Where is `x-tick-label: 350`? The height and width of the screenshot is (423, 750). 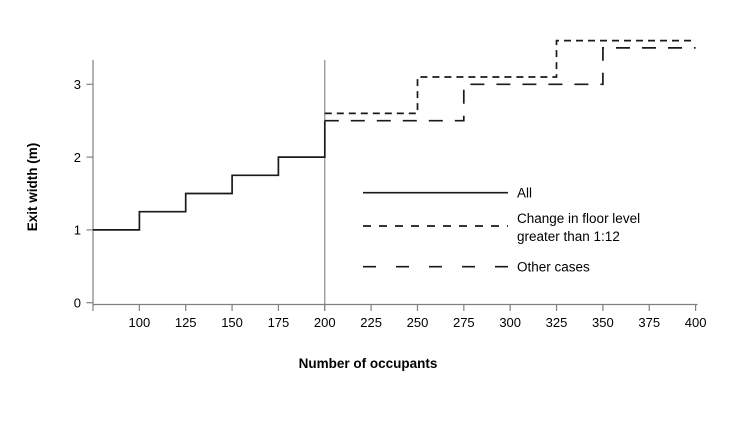
x-tick-label: 350 is located at coordinates (603, 322).